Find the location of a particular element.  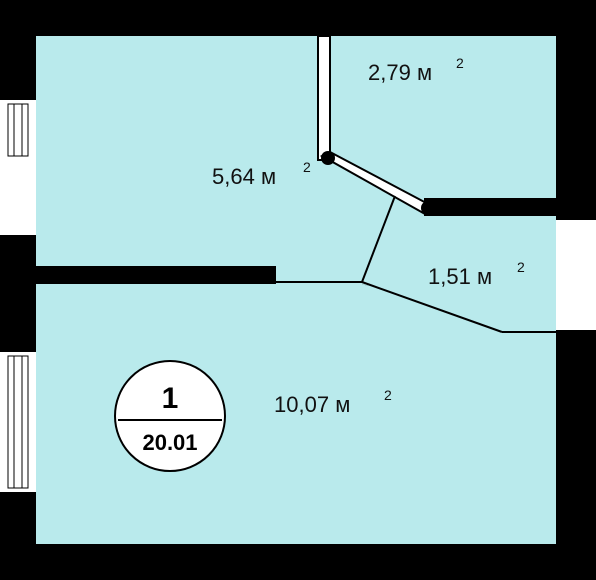

svg-text: 5,64 м is located at coordinates (244, 176).